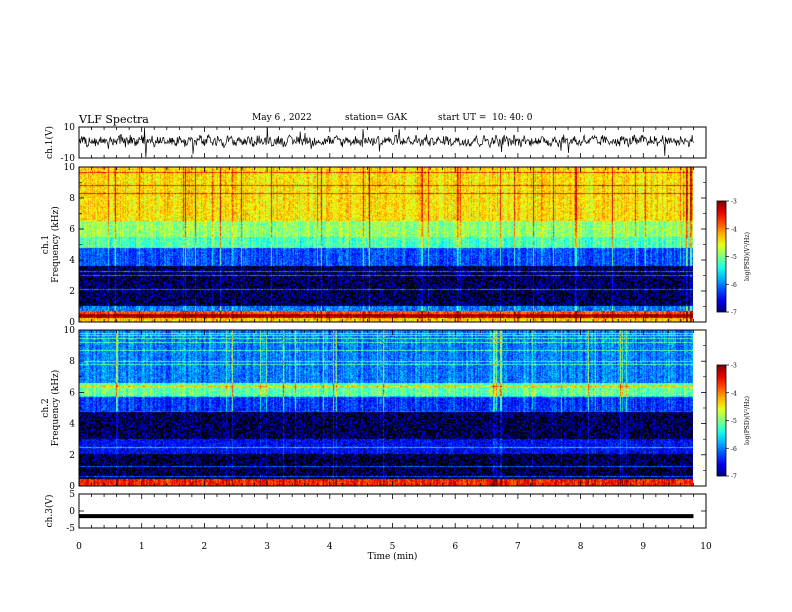 Image resolution: width=792 pixels, height=612 pixels. What do you see at coordinates (330, 547) in the screenshot?
I see `x-tick-label: 4` at bounding box center [330, 547].